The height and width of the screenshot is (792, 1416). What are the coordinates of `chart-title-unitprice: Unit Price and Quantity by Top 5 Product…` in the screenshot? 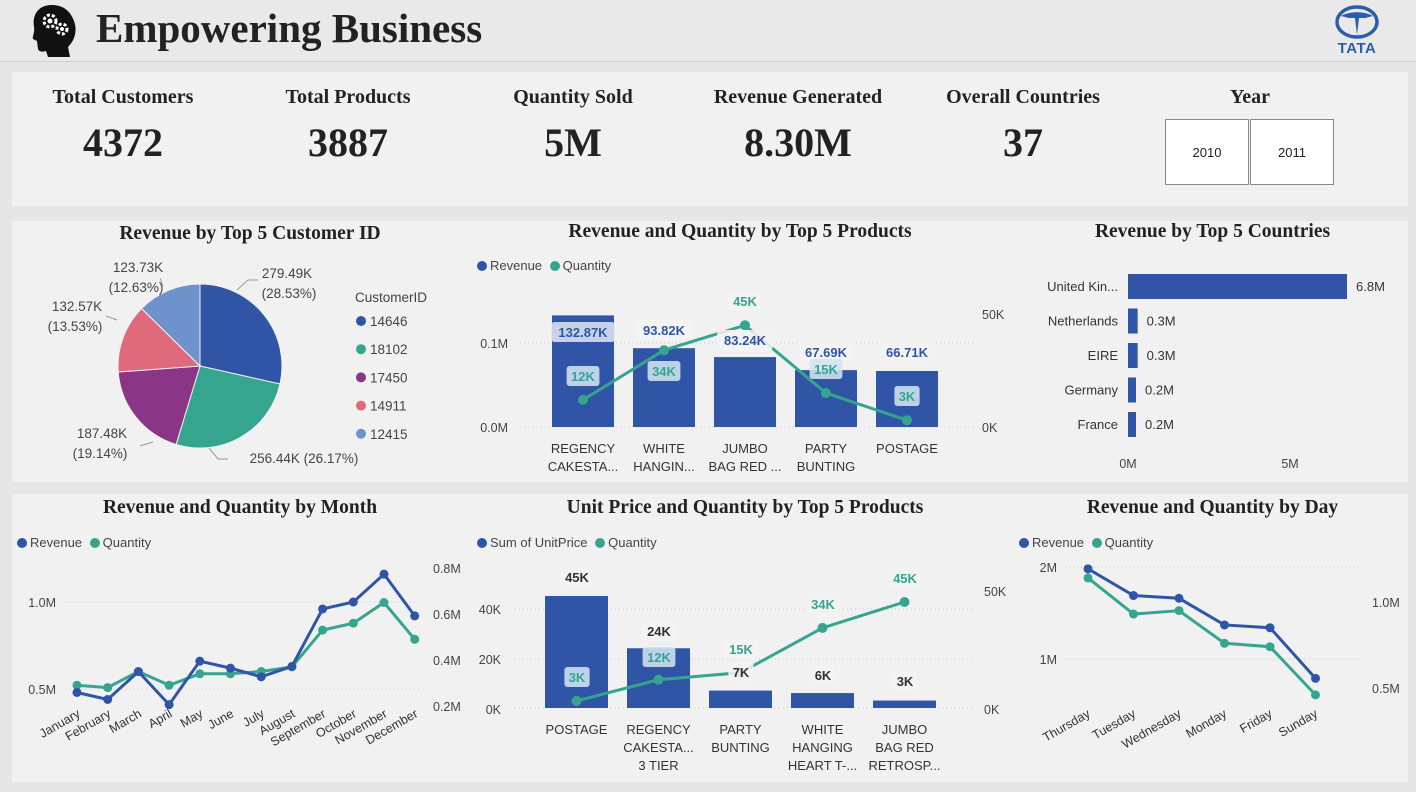 It's located at (745, 507).